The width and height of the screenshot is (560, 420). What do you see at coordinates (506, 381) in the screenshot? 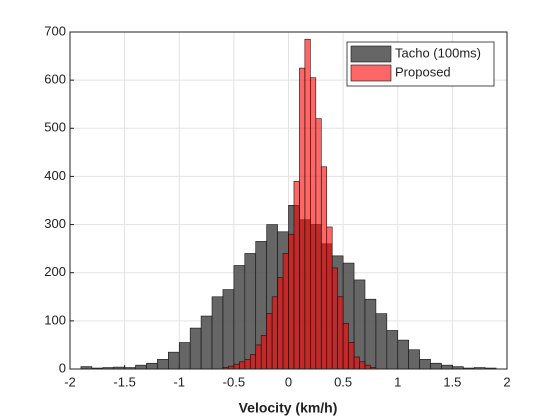
I see `x-tick-label: 2` at bounding box center [506, 381].